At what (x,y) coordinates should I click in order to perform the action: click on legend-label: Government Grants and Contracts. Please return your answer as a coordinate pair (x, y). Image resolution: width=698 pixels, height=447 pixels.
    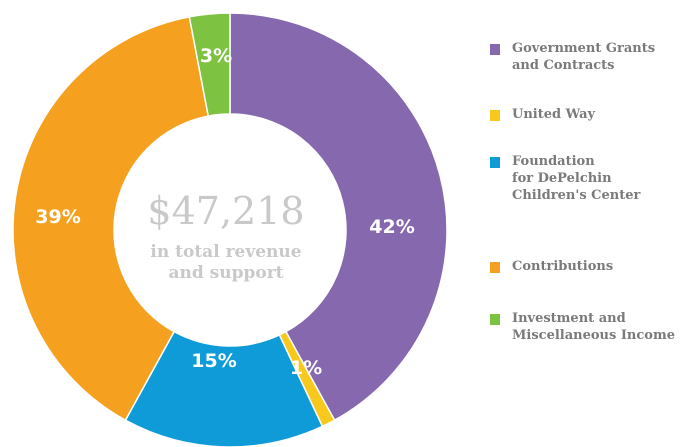
    Looking at the image, I should click on (584, 57).